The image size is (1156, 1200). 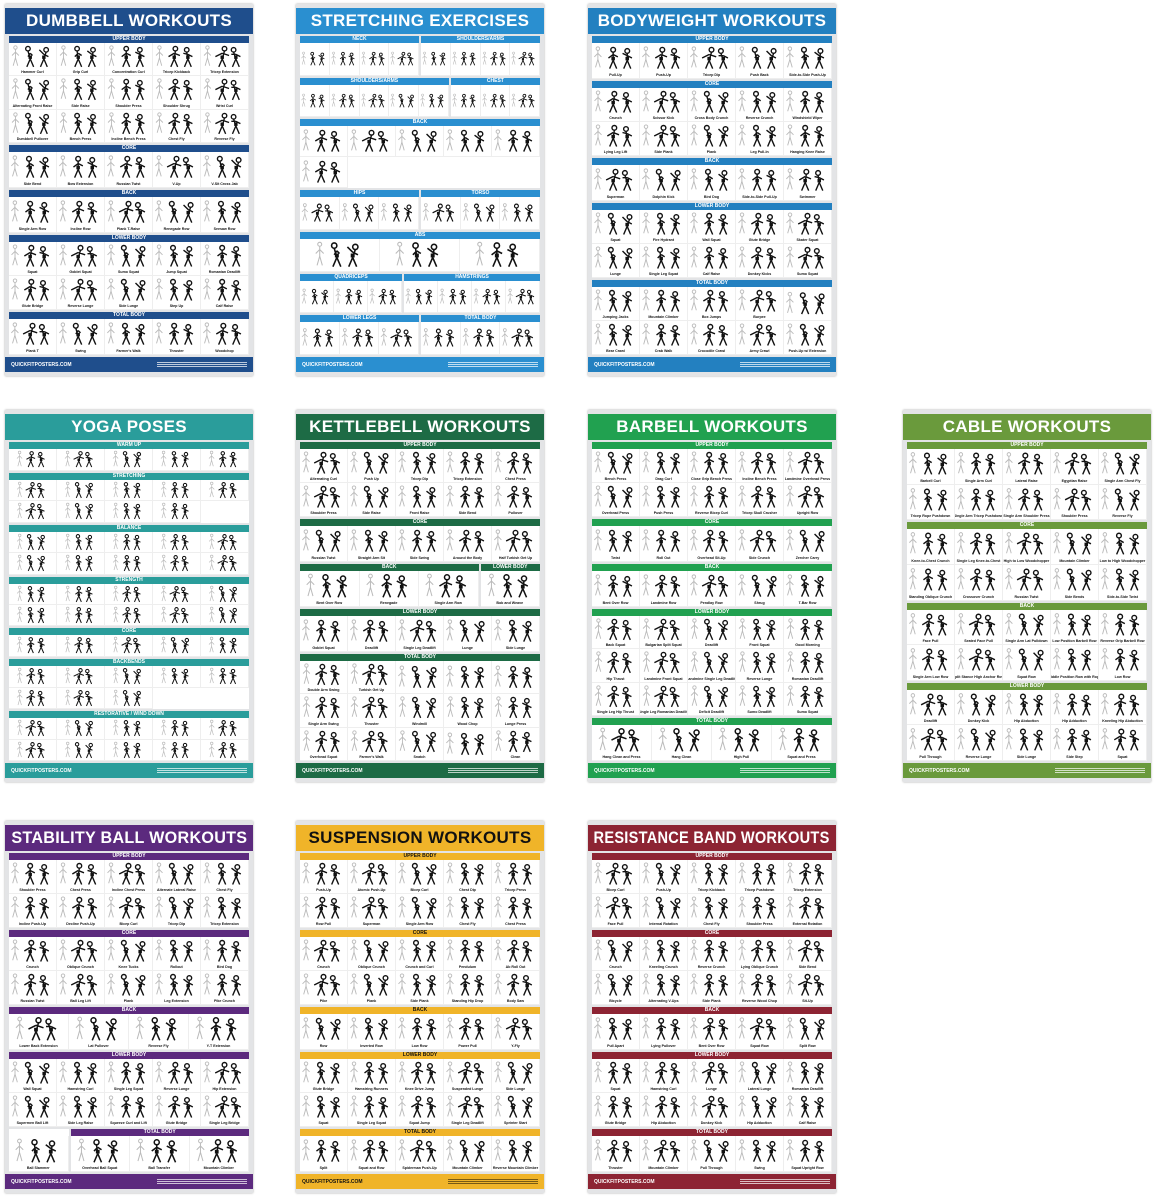 I want to click on exercise-cell: Jump Squat, so click(x=177, y=258).